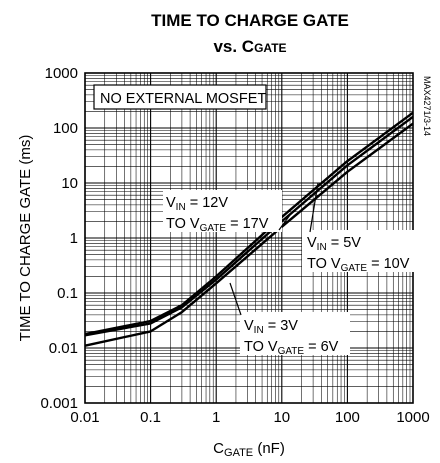 The image size is (440, 463). What do you see at coordinates (284, 222) in the screenshot?
I see `pointer-12v` at bounding box center [284, 222].